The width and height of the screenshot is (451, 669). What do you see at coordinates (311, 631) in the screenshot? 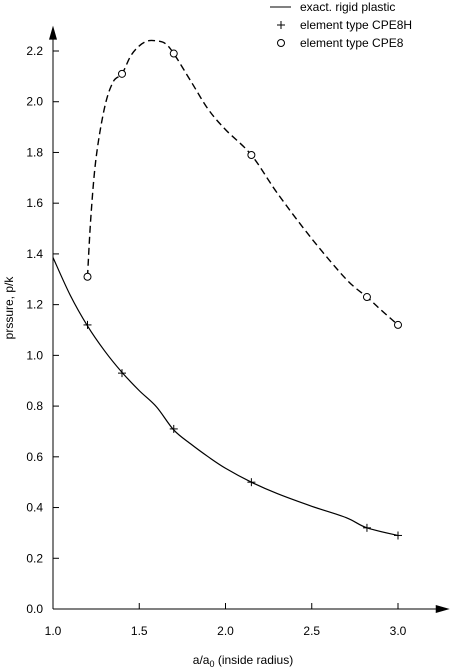
I see `x-tick-label: 2.5` at bounding box center [311, 631].